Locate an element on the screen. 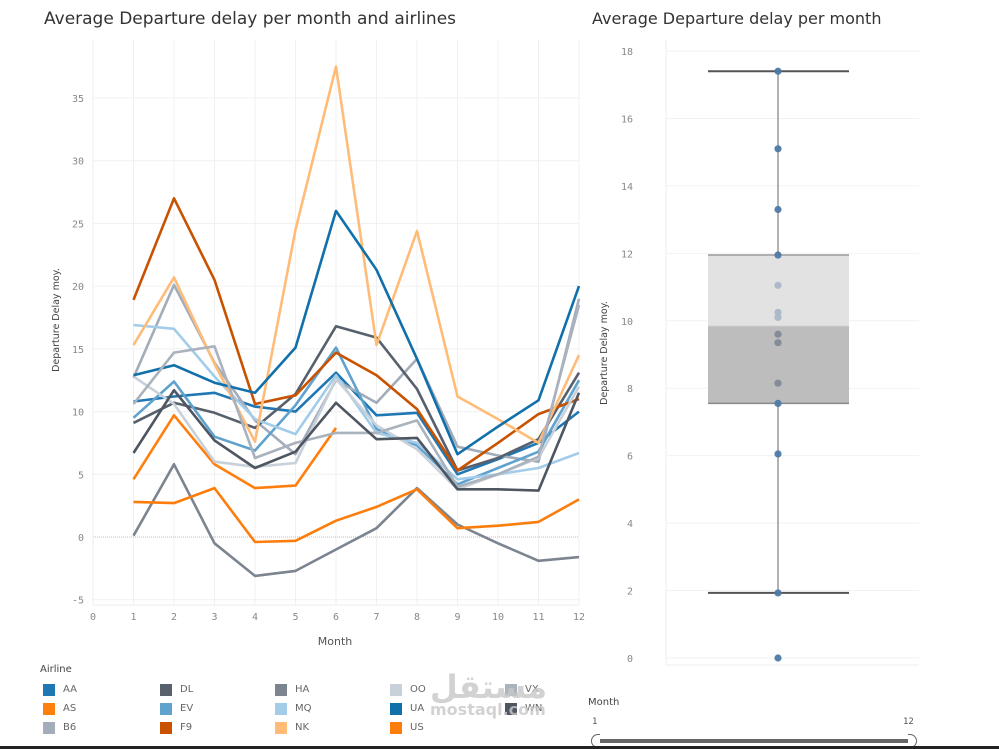 This screenshot has width=999, height=749. x-tick-label: 5 is located at coordinates (295, 617).